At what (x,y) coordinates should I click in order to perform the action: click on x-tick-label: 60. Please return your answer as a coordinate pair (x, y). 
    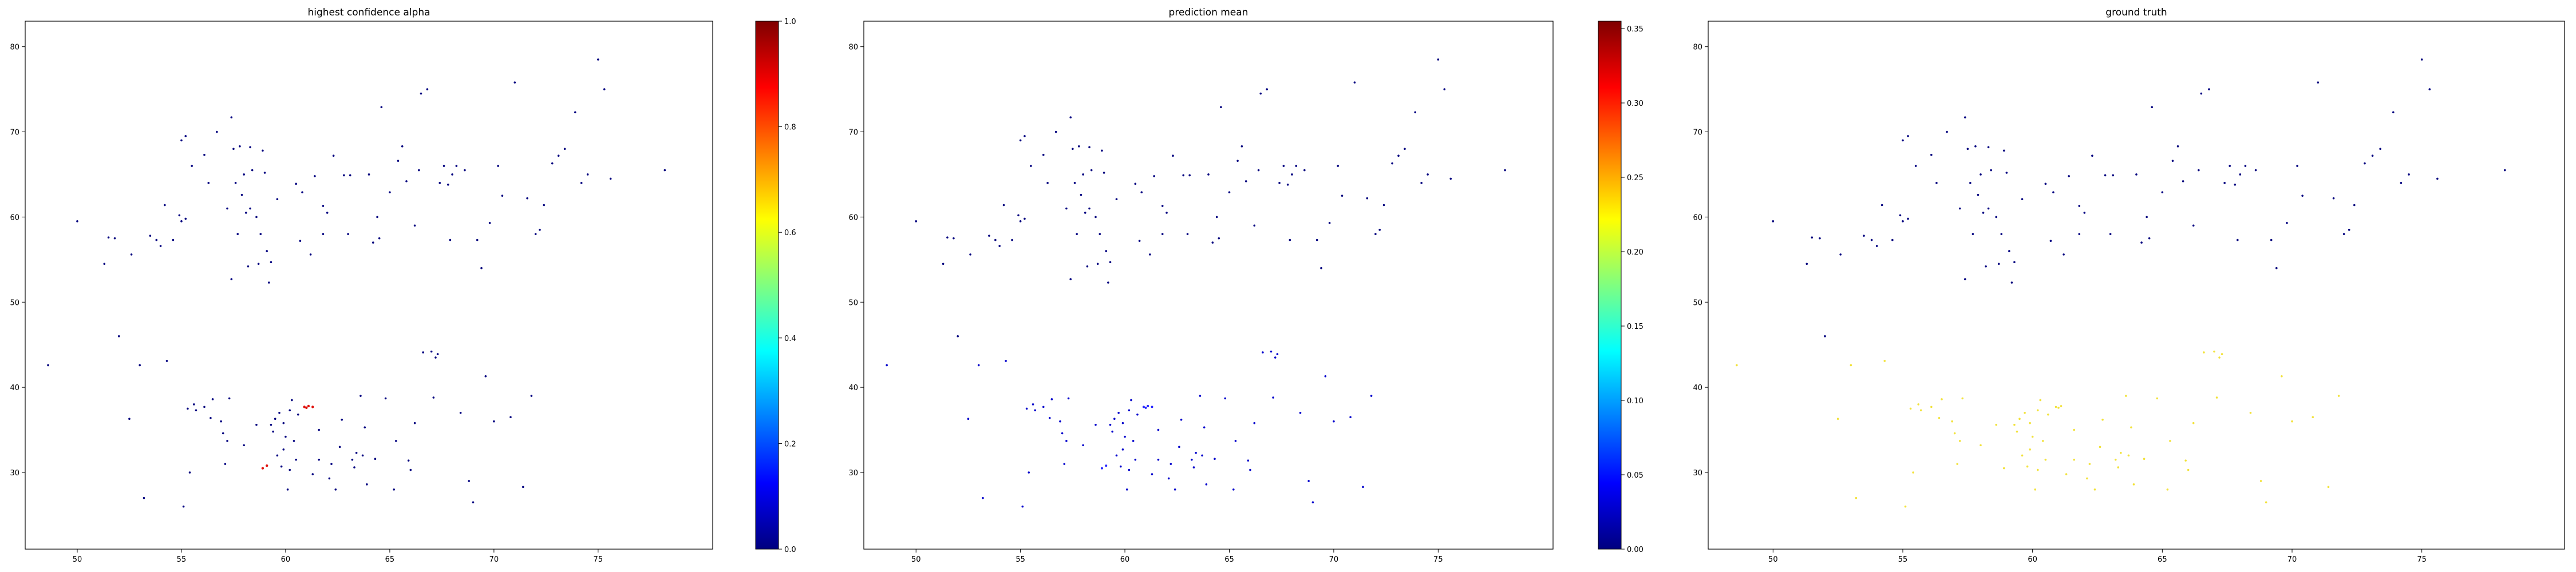
    Looking at the image, I should click on (1125, 559).